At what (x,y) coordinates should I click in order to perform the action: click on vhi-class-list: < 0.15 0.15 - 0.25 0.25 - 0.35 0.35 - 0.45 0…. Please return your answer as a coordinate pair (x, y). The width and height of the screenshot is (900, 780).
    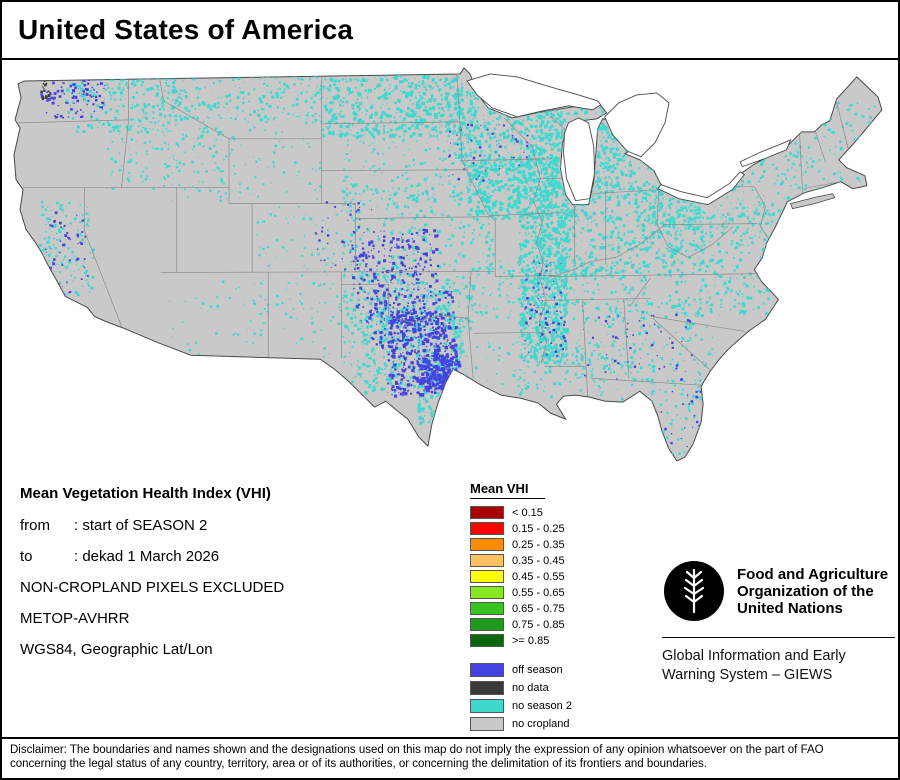
    Looking at the image, I should click on (521, 576).